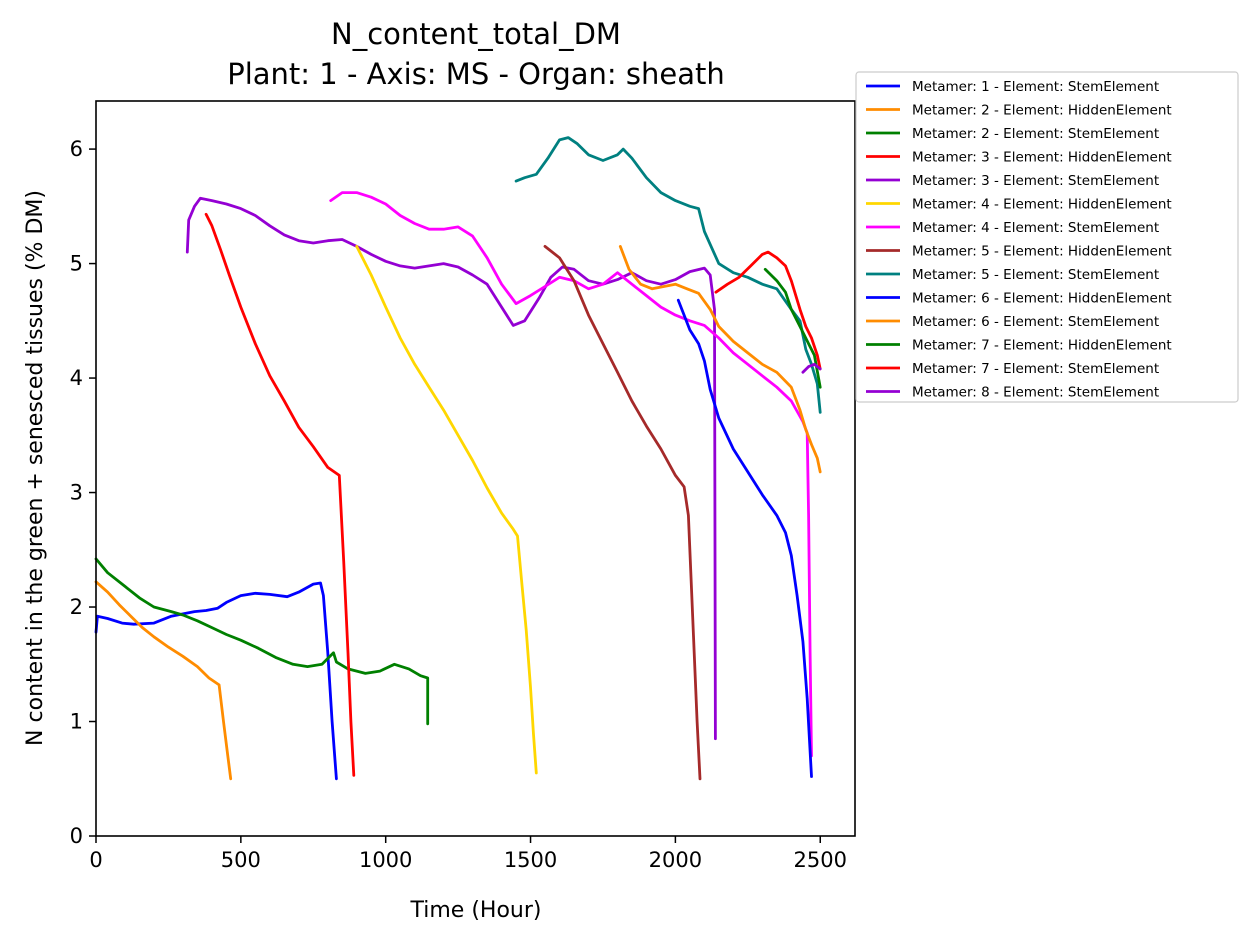  I want to click on legend-label: Metamer: 4 - Element: StemElement, so click(1035, 228).